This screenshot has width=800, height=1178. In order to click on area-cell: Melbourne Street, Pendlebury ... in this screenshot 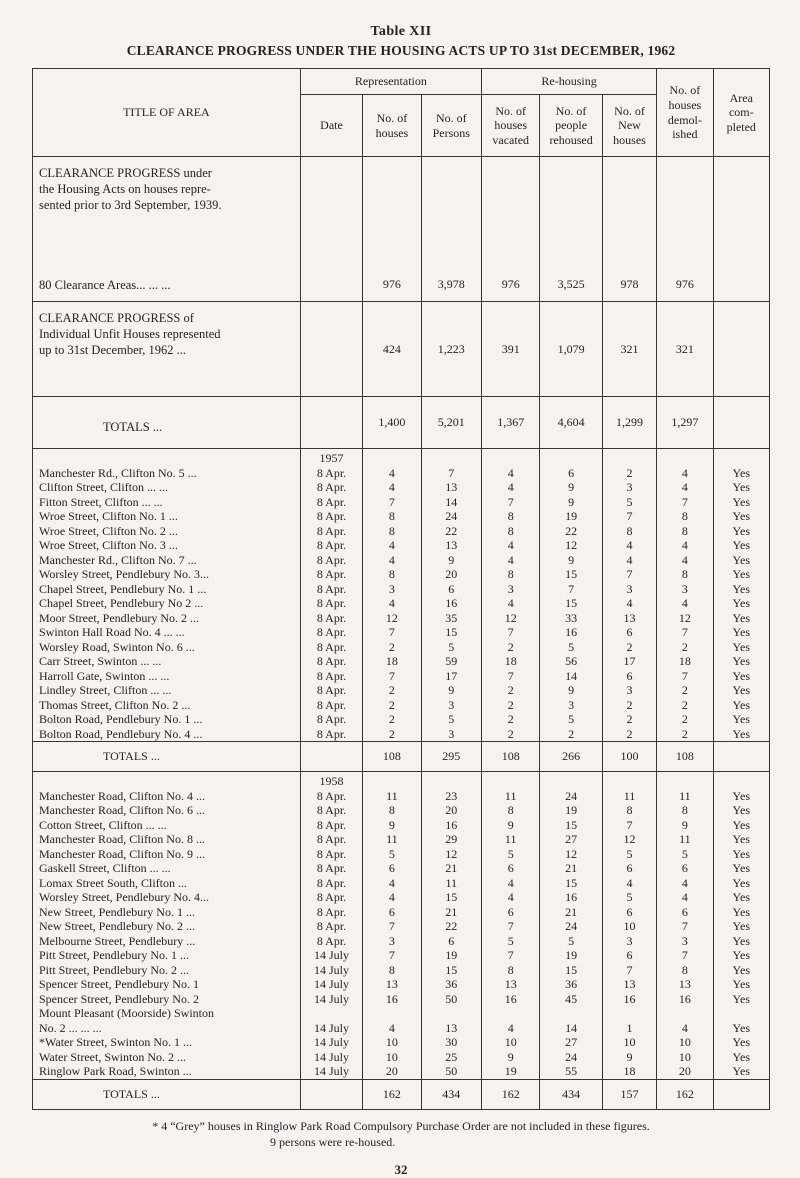, I will do `click(166, 940)`.